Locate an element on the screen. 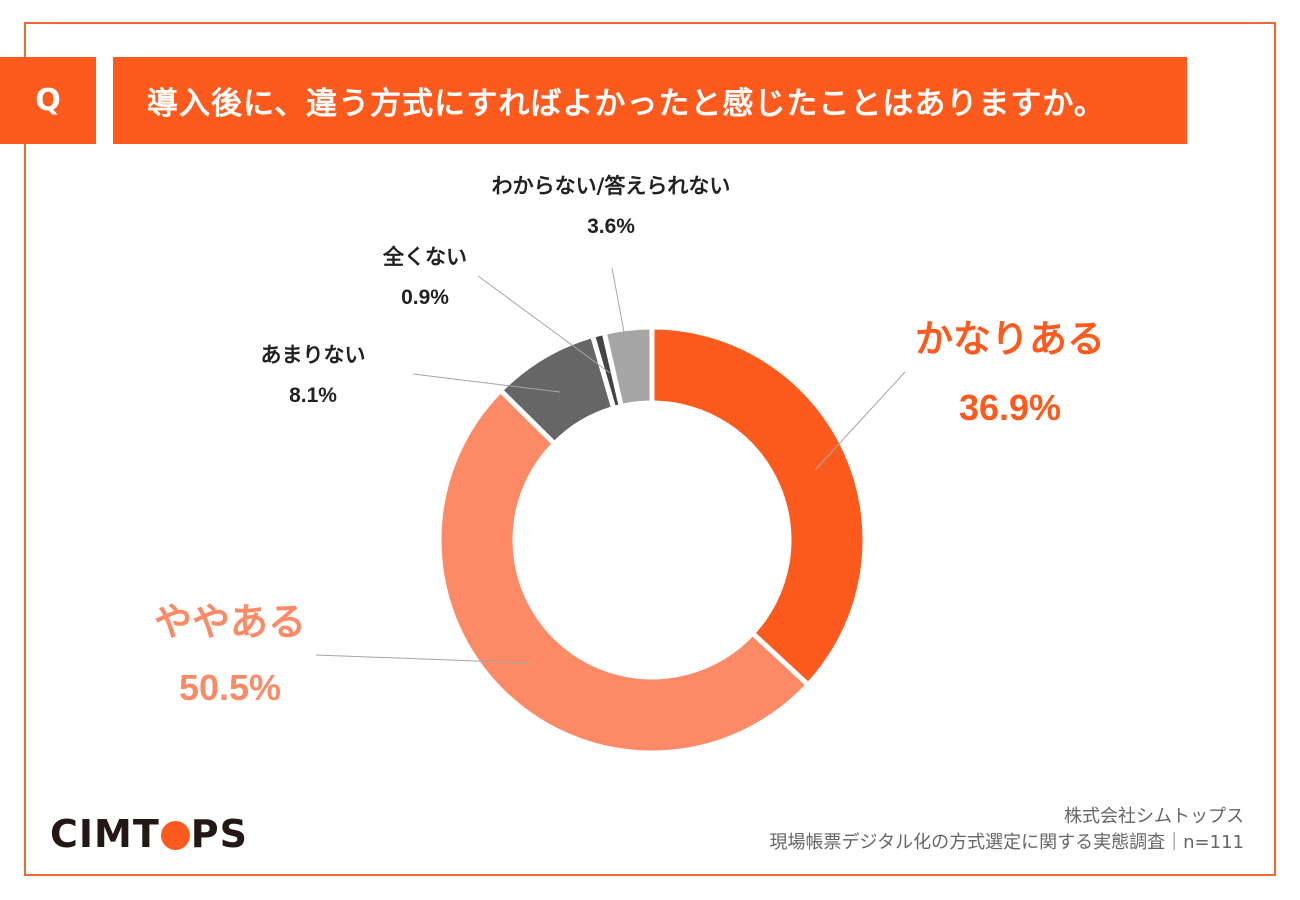 This screenshot has height=900, width=1300. footer-credit: 株式会社シムトップス 現場帳票デジタル化の方式選定に関する実態調査｜n=111 is located at coordinates (1007, 830).